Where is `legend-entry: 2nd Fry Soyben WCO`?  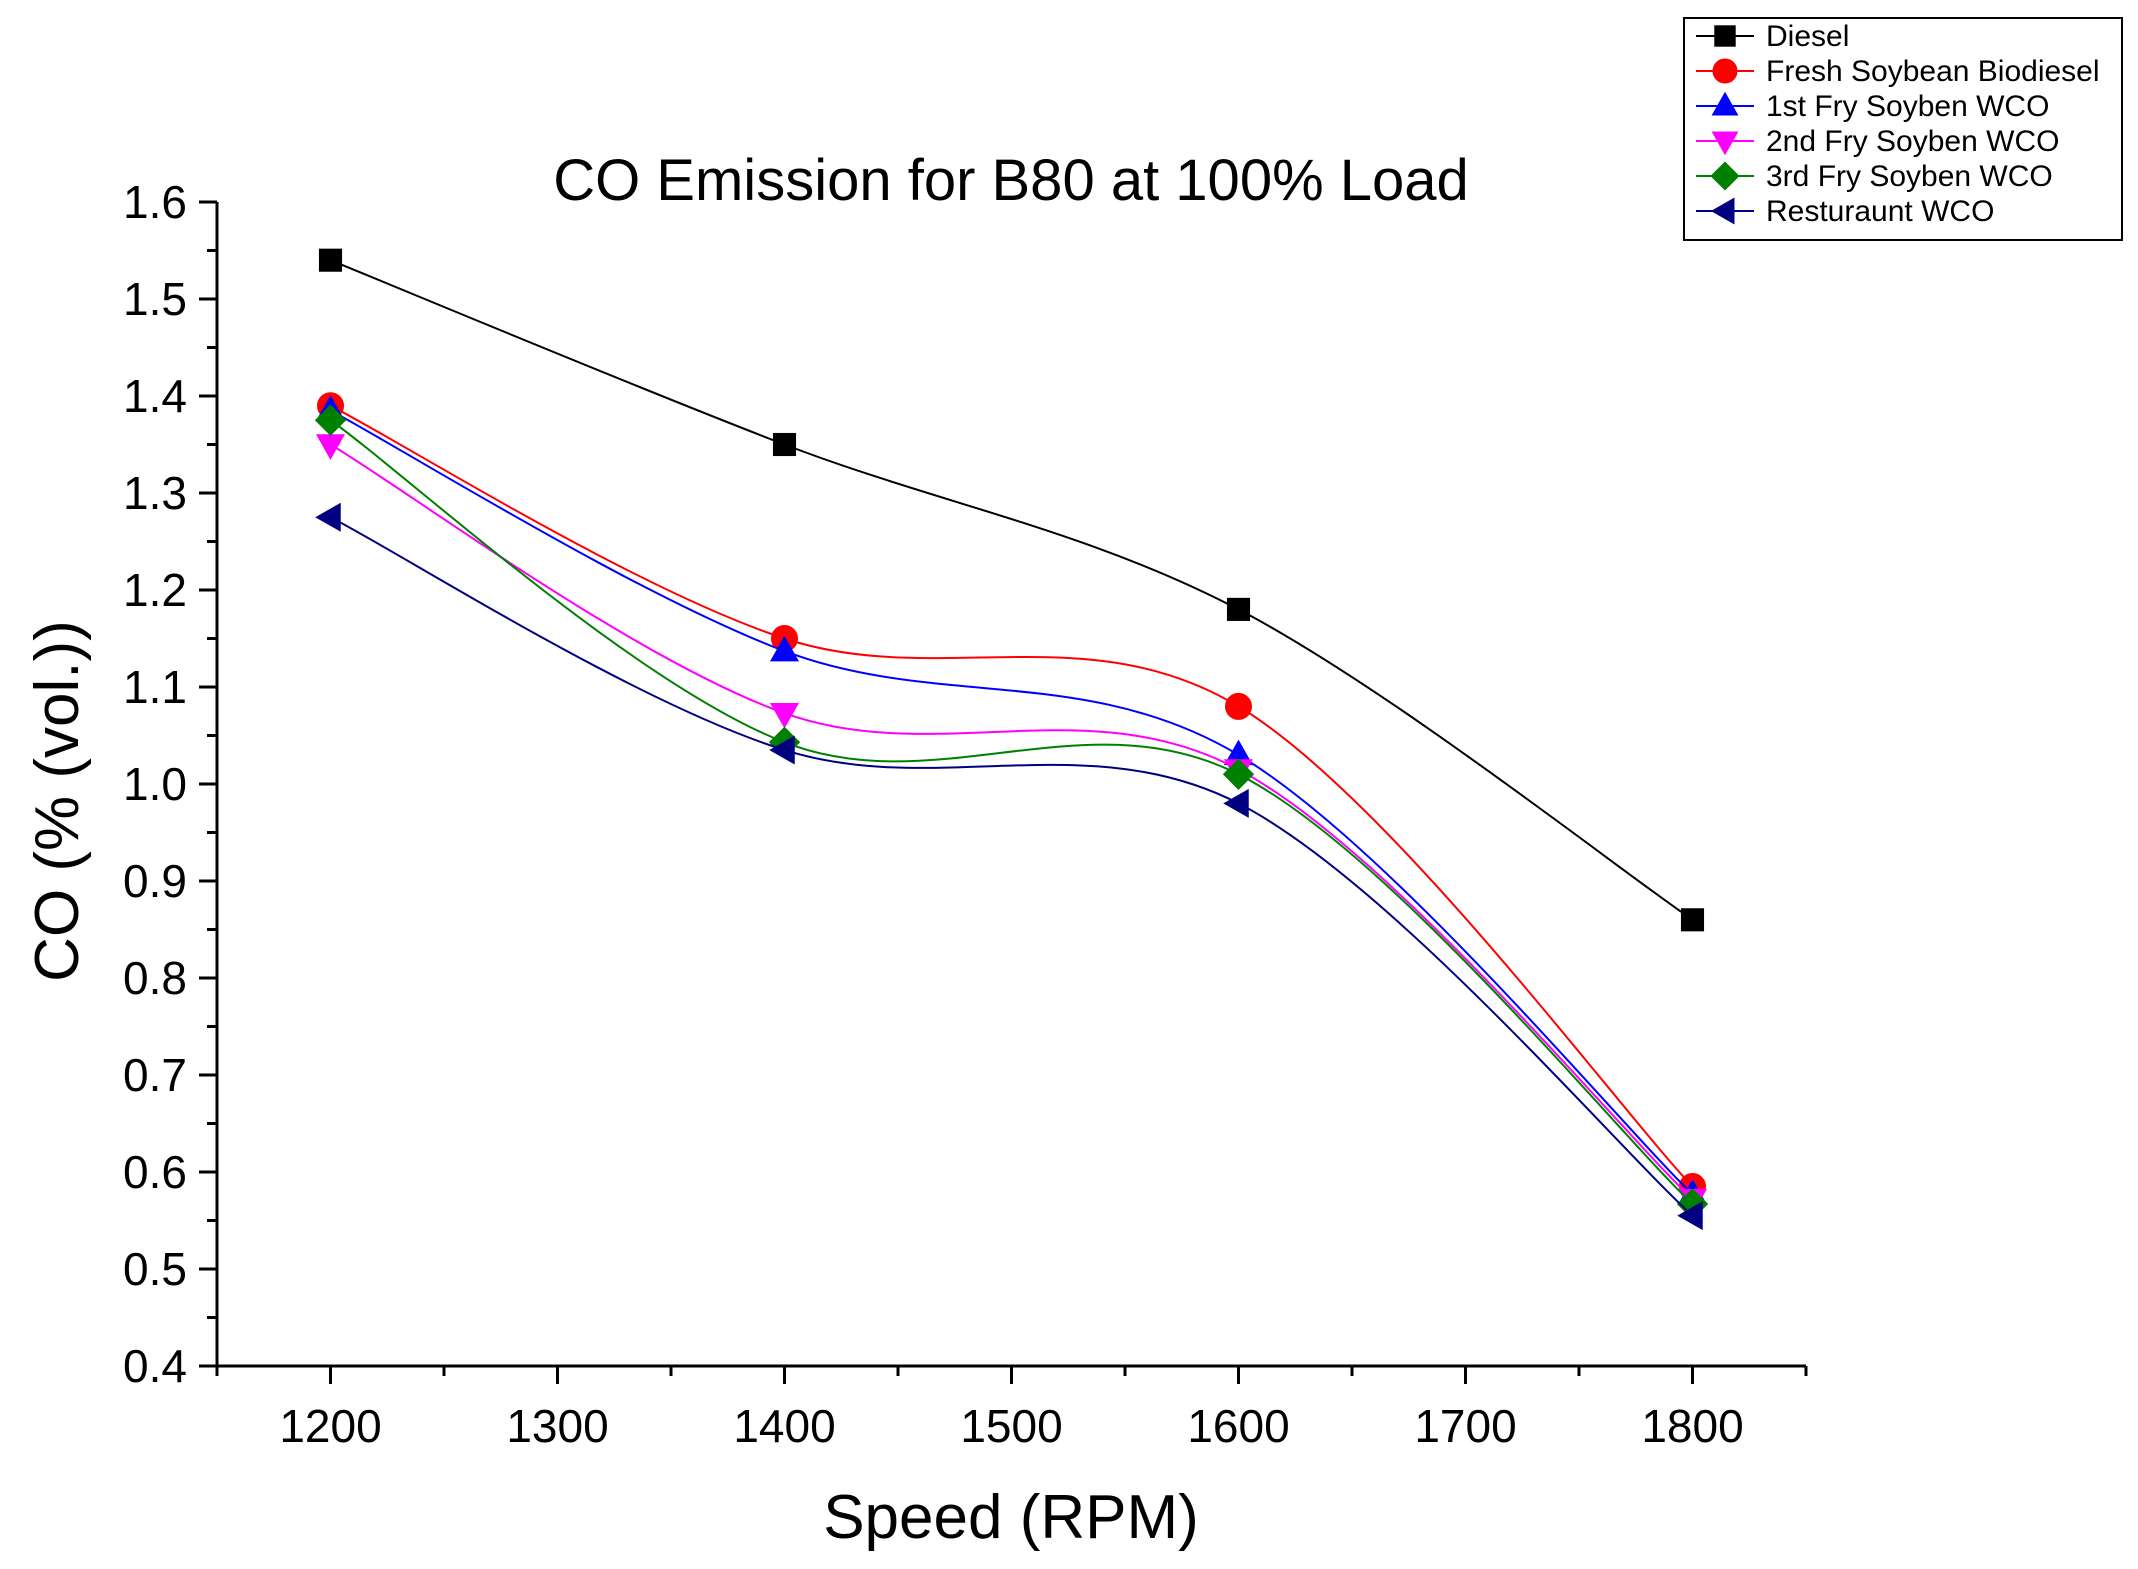
legend-entry: 2nd Fry Soyben WCO is located at coordinates (1877, 141).